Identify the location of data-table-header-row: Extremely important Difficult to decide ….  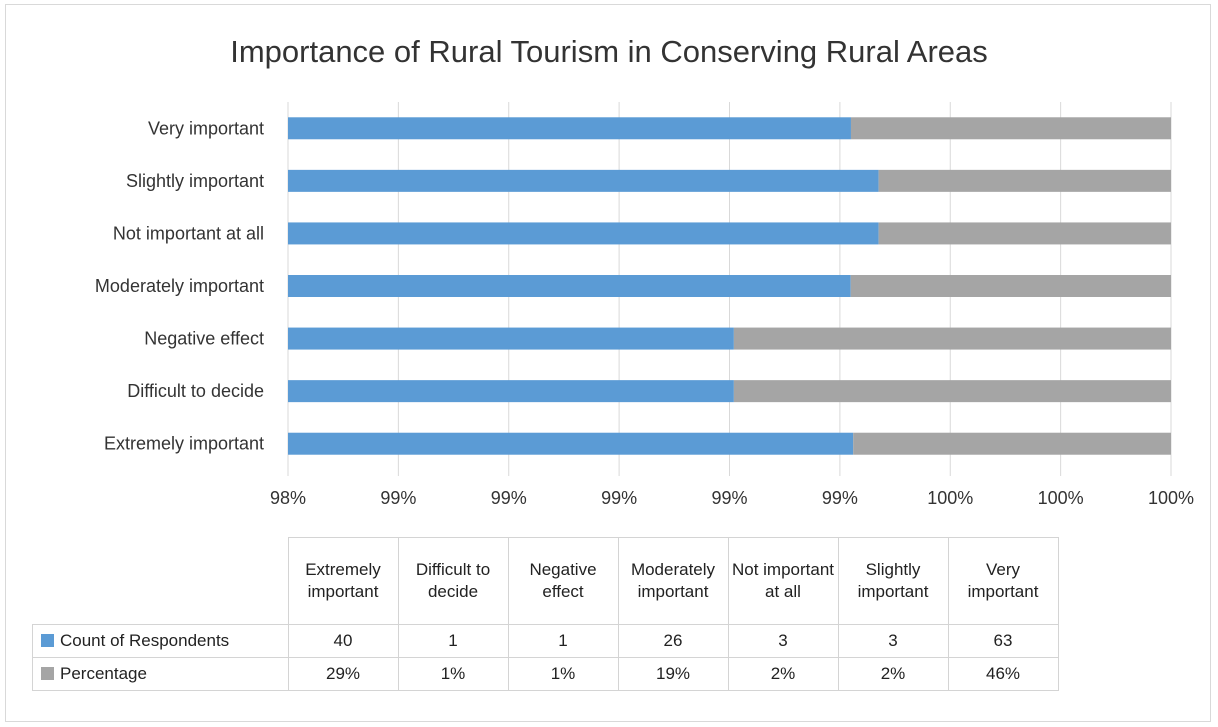
(545, 581).